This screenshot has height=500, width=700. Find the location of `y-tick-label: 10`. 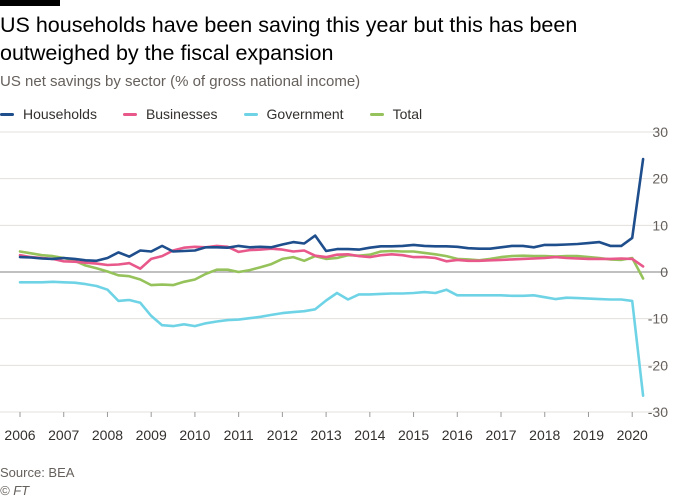

y-tick-label: 10 is located at coordinates (660, 225).